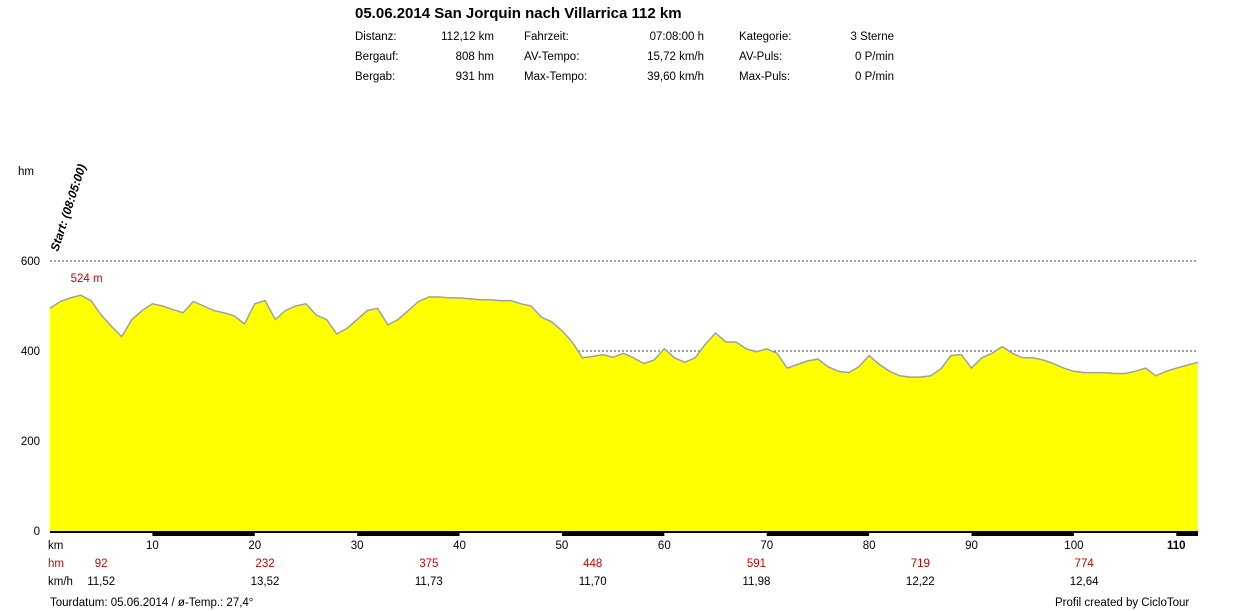 The image size is (1248, 611). Describe the element at coordinates (592, 582) in the screenshot. I see `x-row-value: 11,70` at that location.